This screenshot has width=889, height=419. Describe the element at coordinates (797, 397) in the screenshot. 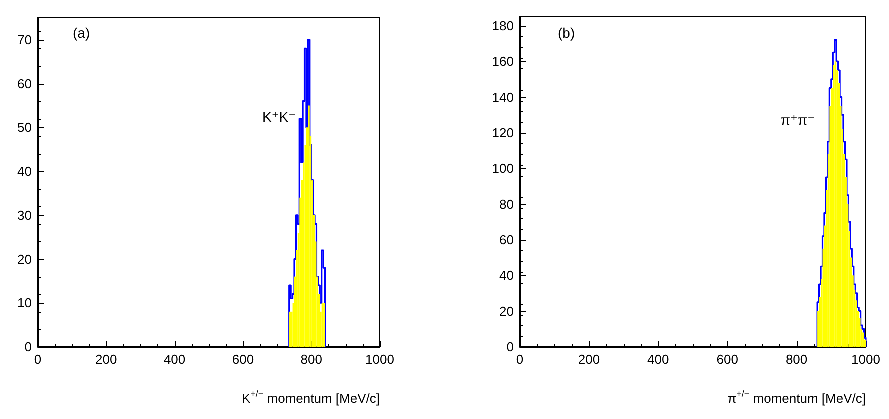

I see `x-axis-title: π+/− momentum [MeV/c]` at that location.